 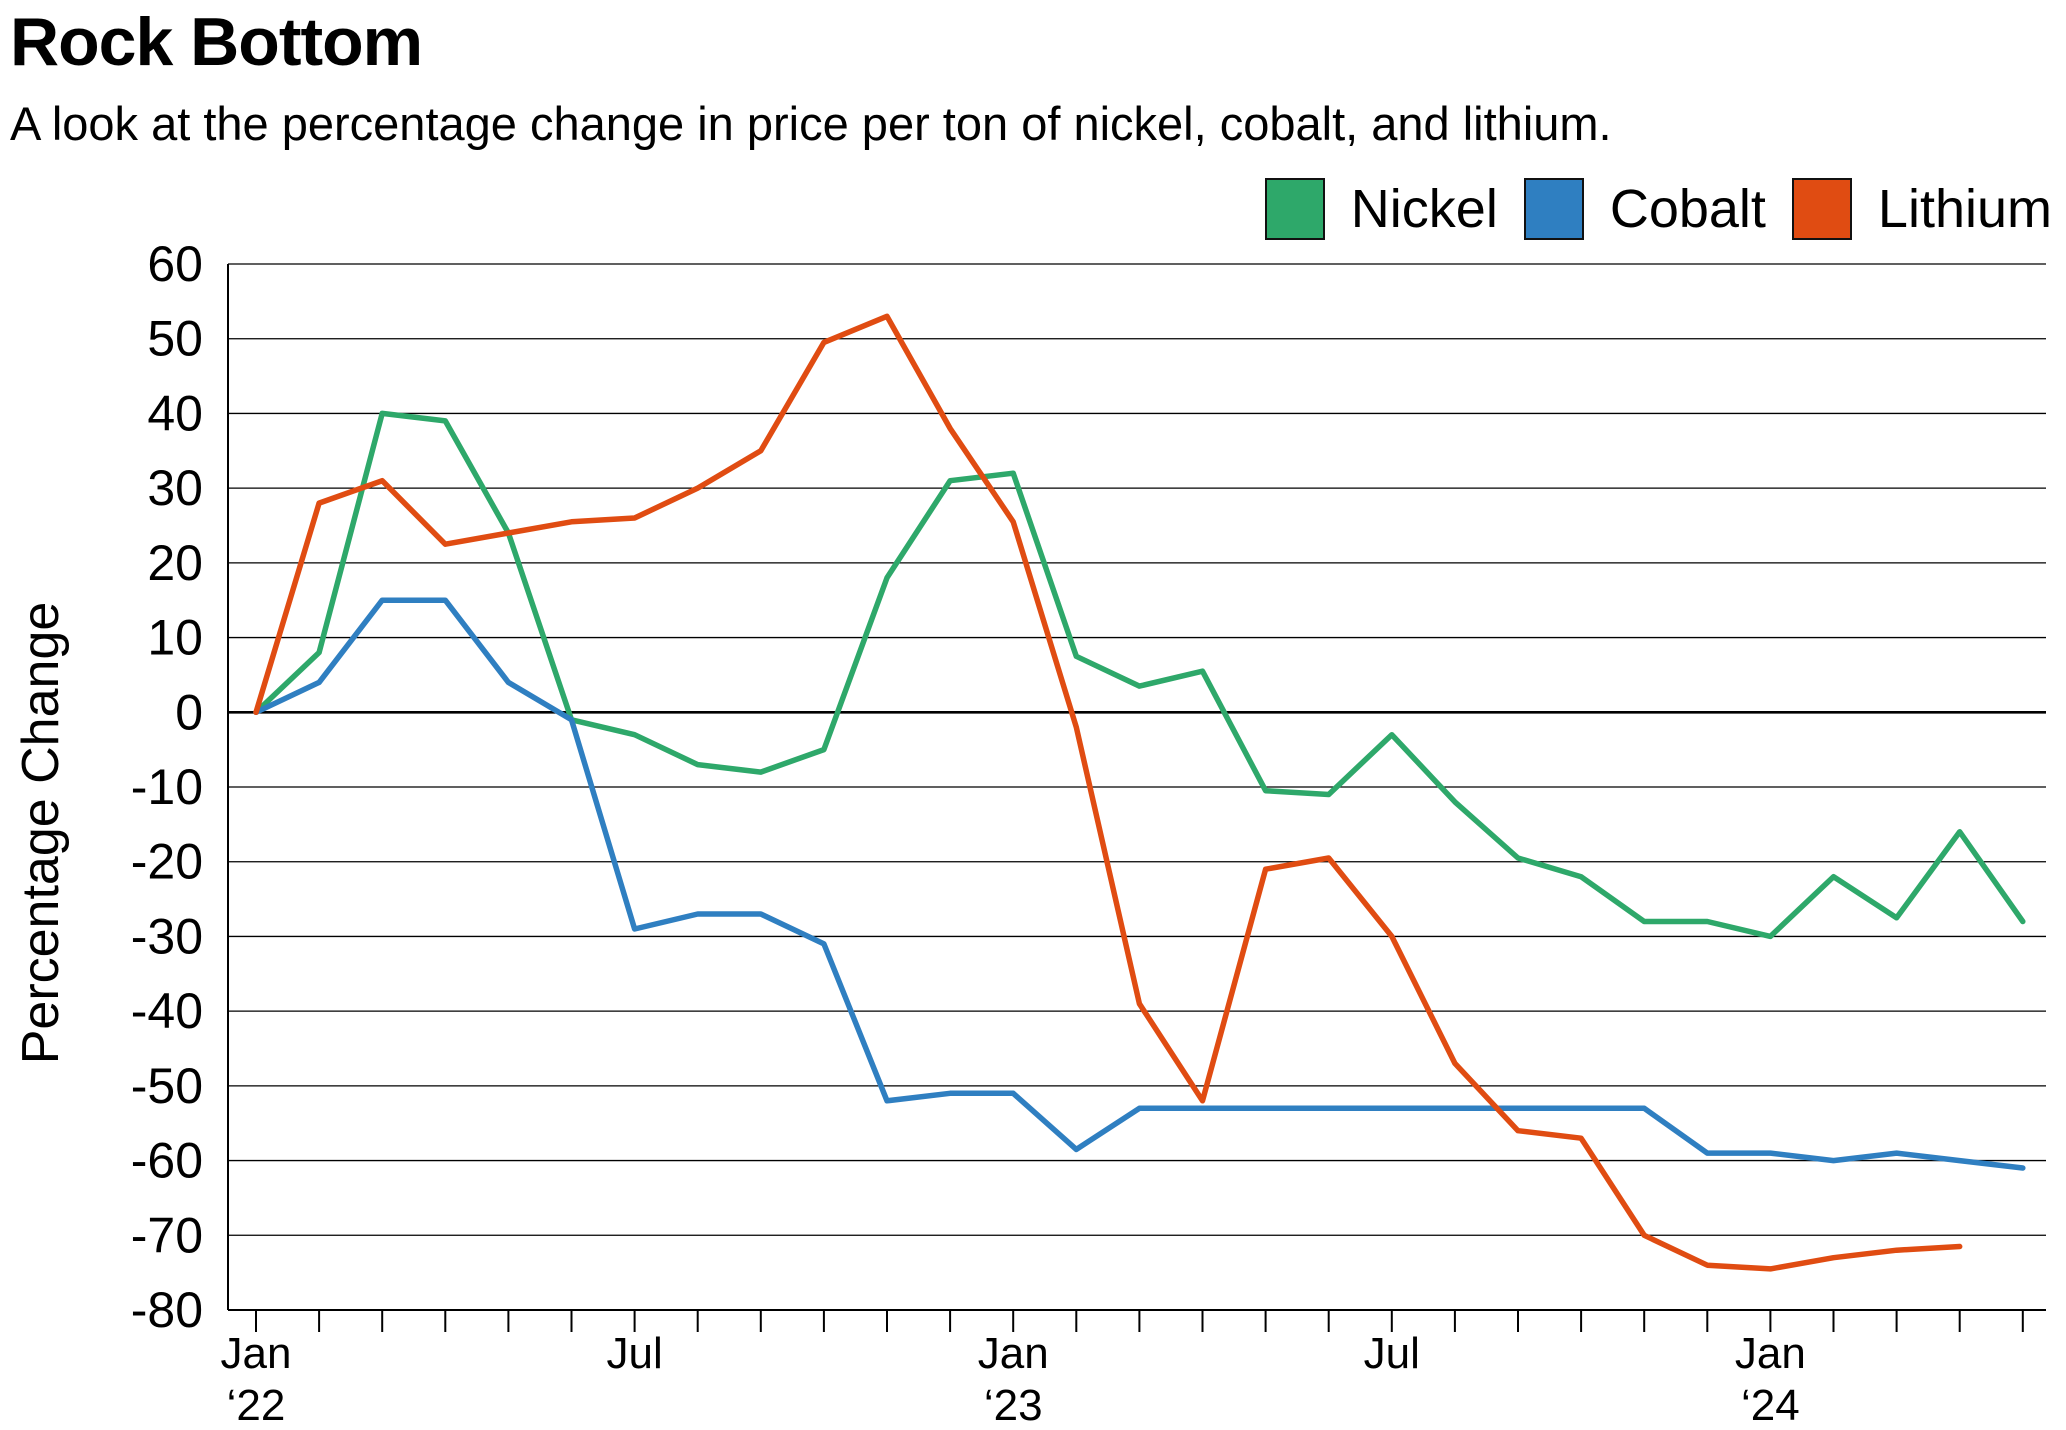 What do you see at coordinates (1294, 209) in the screenshot?
I see `legend-swatch-nickel` at bounding box center [1294, 209].